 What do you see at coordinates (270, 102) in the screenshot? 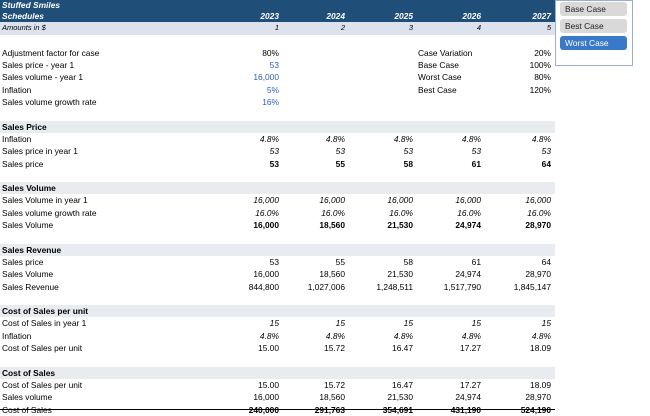
I see `cell-value: 16%` at bounding box center [270, 102].